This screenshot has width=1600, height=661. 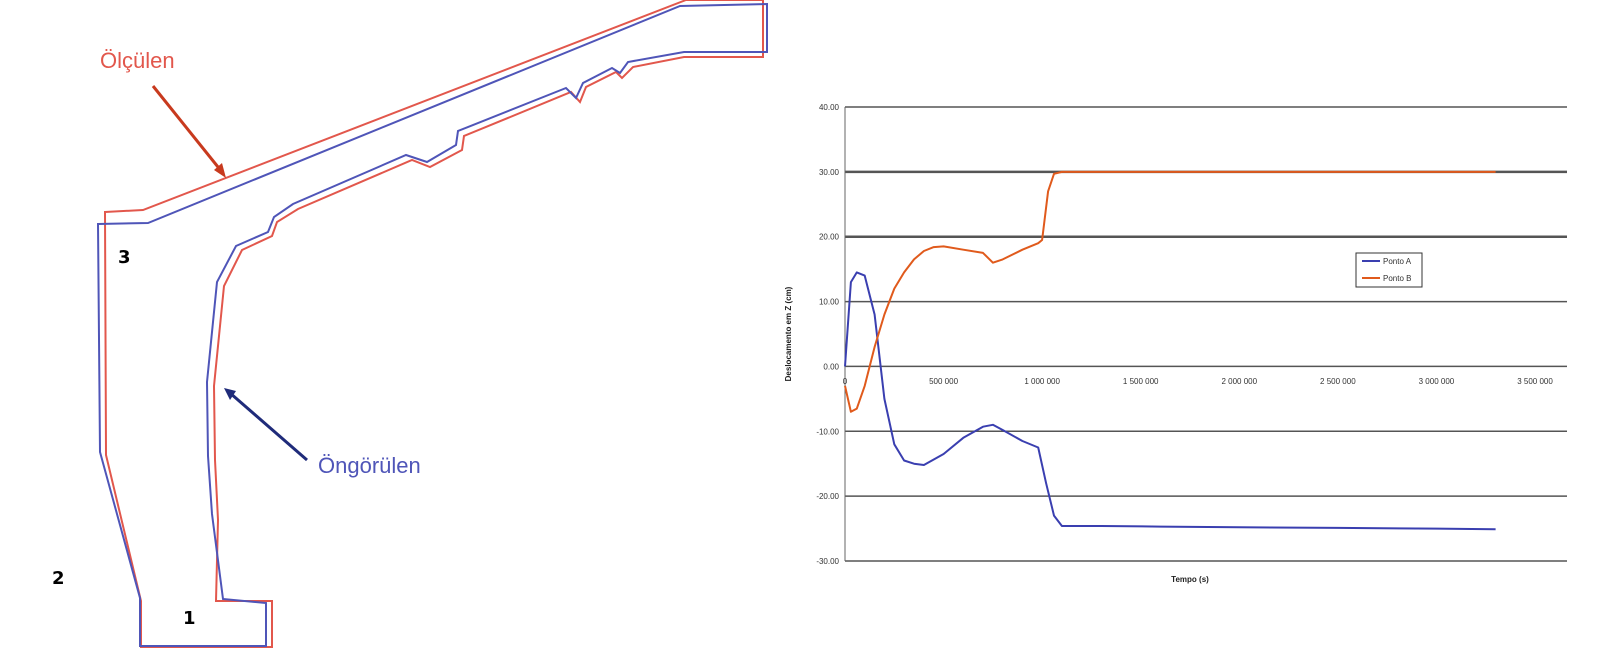 What do you see at coordinates (1042, 381) in the screenshot?
I see `x-tick-label: 1 000 000` at bounding box center [1042, 381].